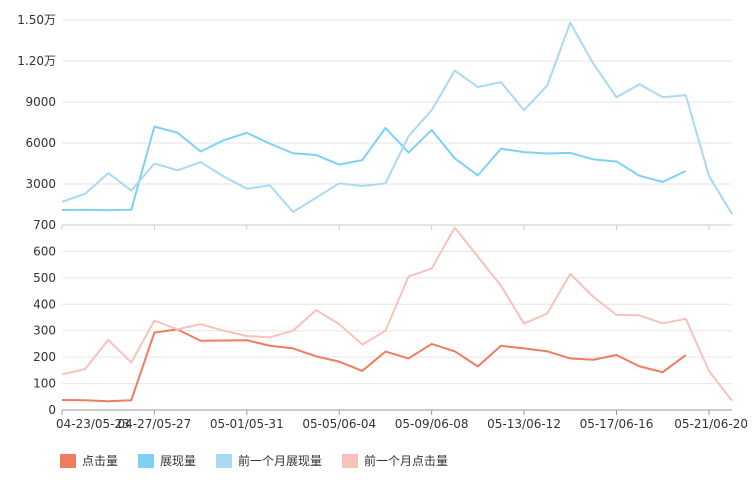  I want to click on y-tick-label-bottom-1: 100, so click(44, 384).